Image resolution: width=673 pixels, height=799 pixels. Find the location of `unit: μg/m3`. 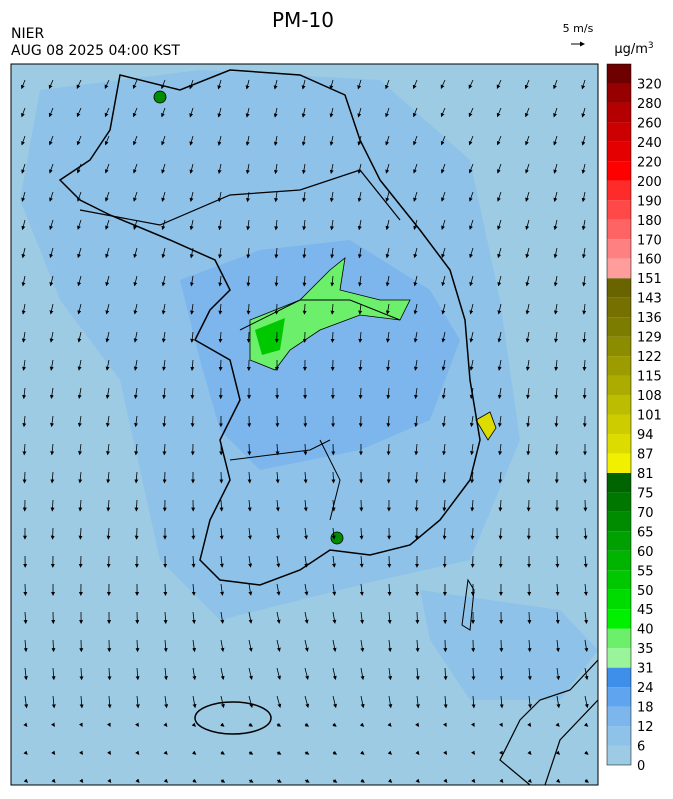

unit: μg/m3 is located at coordinates (633, 49).